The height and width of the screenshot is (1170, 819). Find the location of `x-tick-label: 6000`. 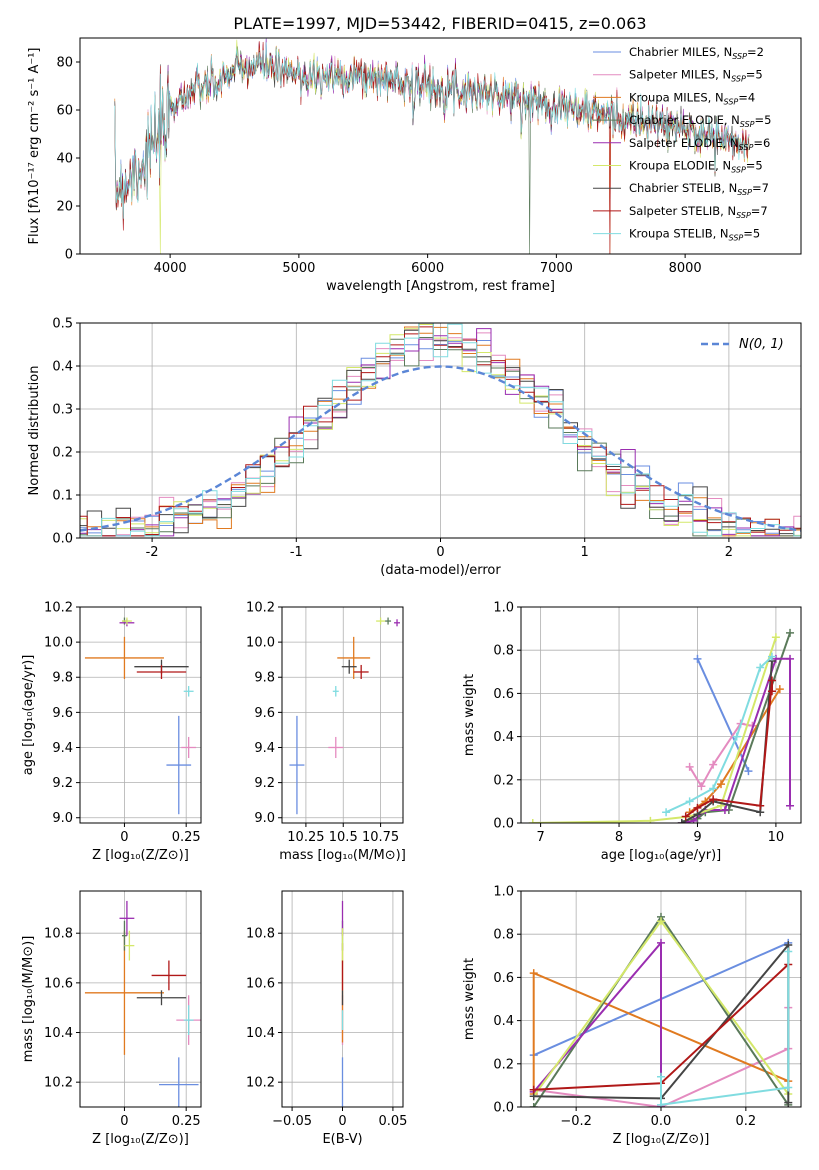

x-tick-label: 6000 is located at coordinates (427, 268).